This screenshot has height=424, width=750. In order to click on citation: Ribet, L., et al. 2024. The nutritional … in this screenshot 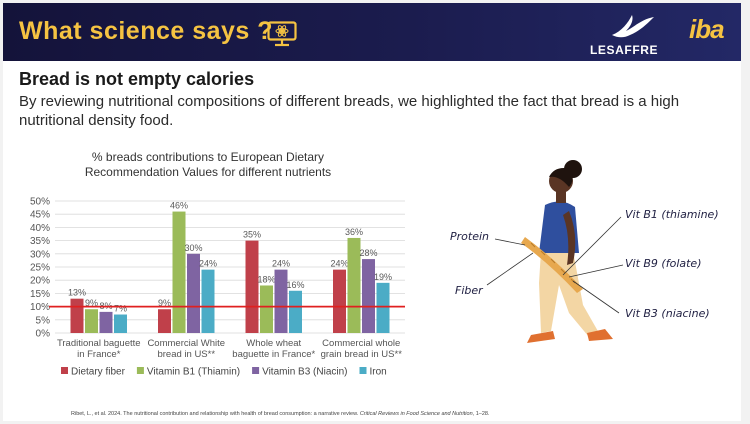, I will do `click(280, 414)`.